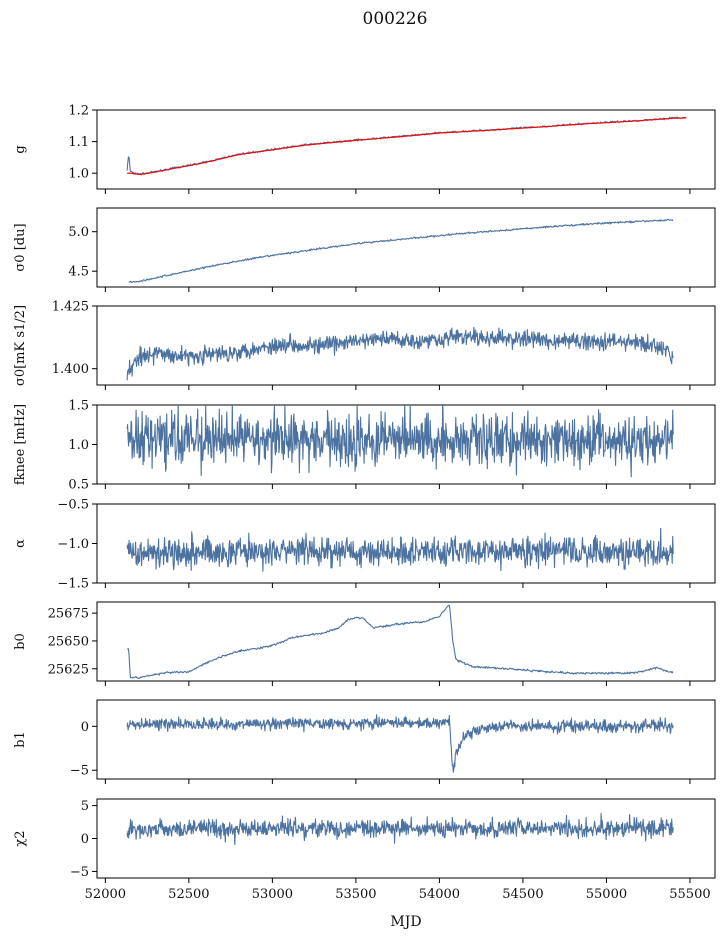 The image size is (725, 936). I want to click on y-axis-label: α, so click(20, 543).